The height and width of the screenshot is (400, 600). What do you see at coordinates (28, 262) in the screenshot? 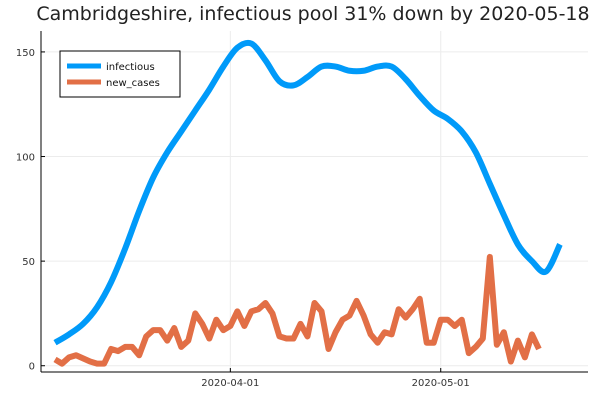
I see `y-tick-label: 50` at bounding box center [28, 262].